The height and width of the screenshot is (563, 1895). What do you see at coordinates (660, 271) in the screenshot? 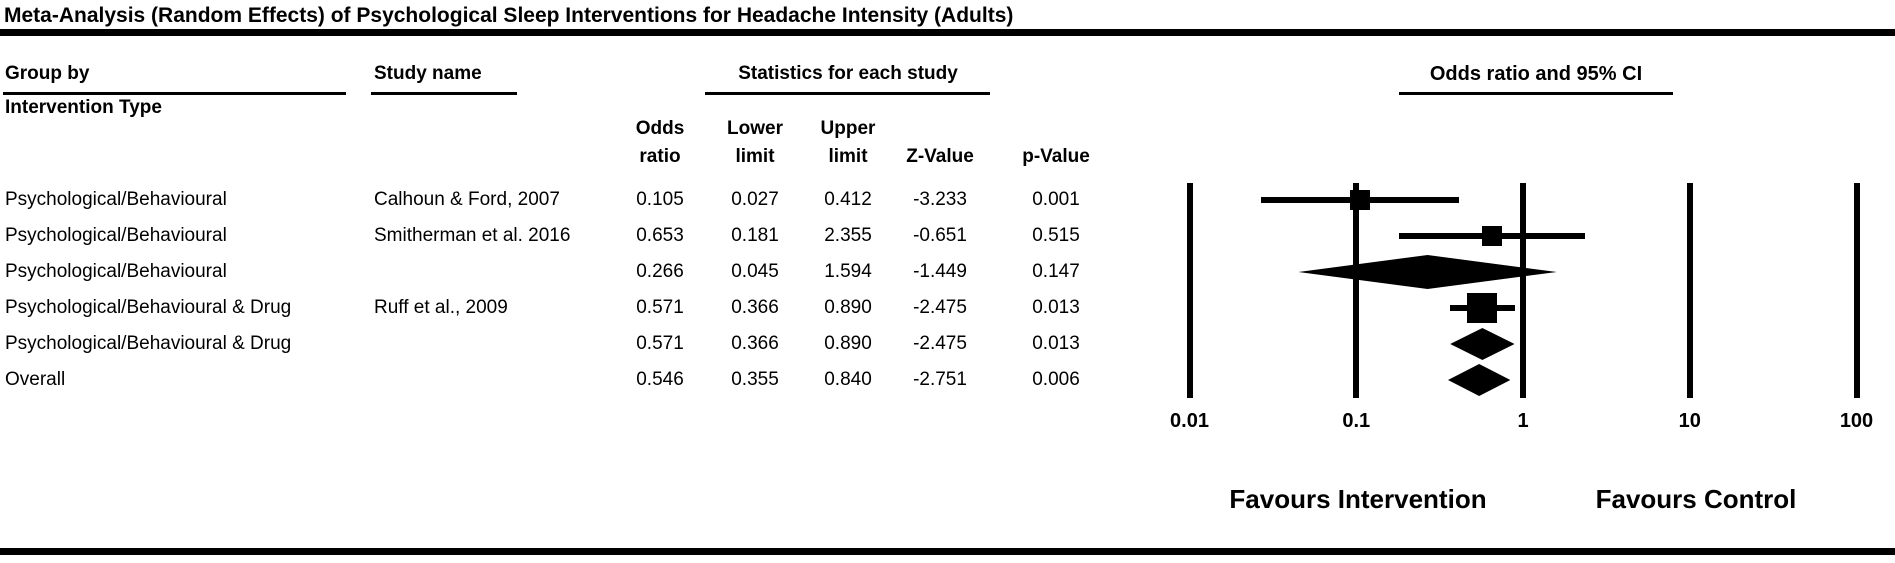
I see `cell-odds-ratio: 0.266` at bounding box center [660, 271].